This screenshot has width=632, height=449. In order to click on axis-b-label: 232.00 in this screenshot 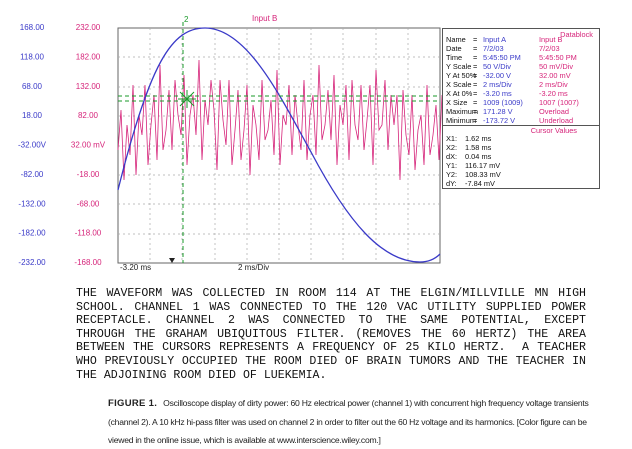, I will do `click(88, 27)`.